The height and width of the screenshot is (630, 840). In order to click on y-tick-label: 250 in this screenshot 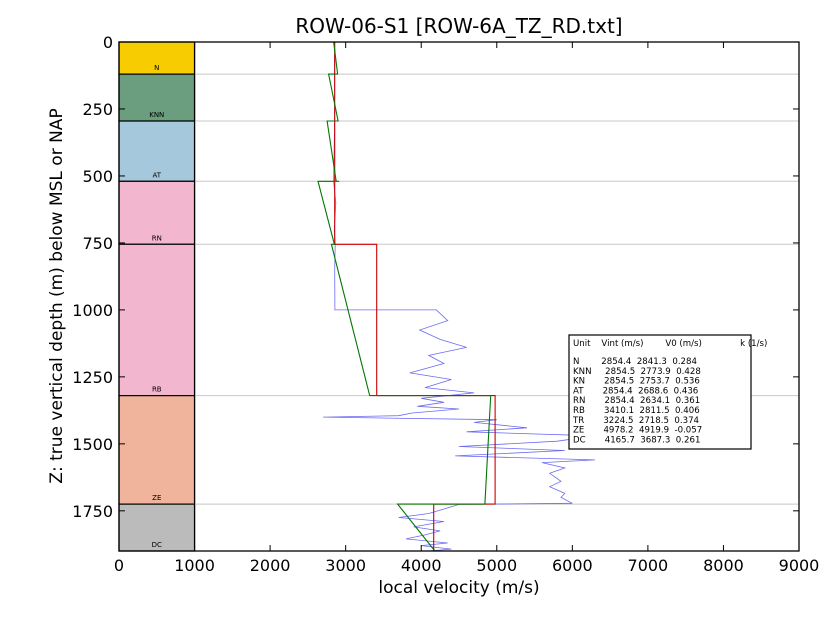, I will do `click(97, 109)`.